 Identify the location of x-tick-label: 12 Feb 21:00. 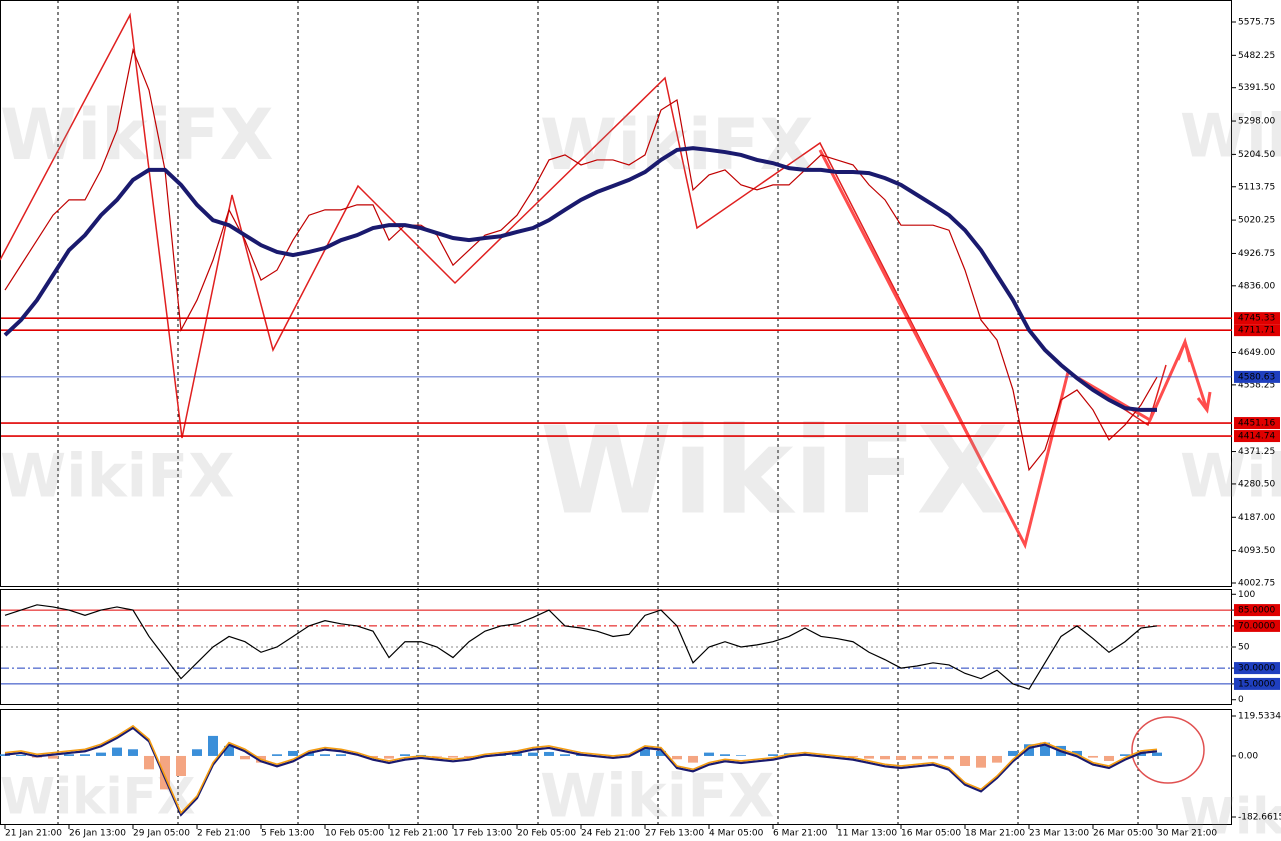
(418, 834).